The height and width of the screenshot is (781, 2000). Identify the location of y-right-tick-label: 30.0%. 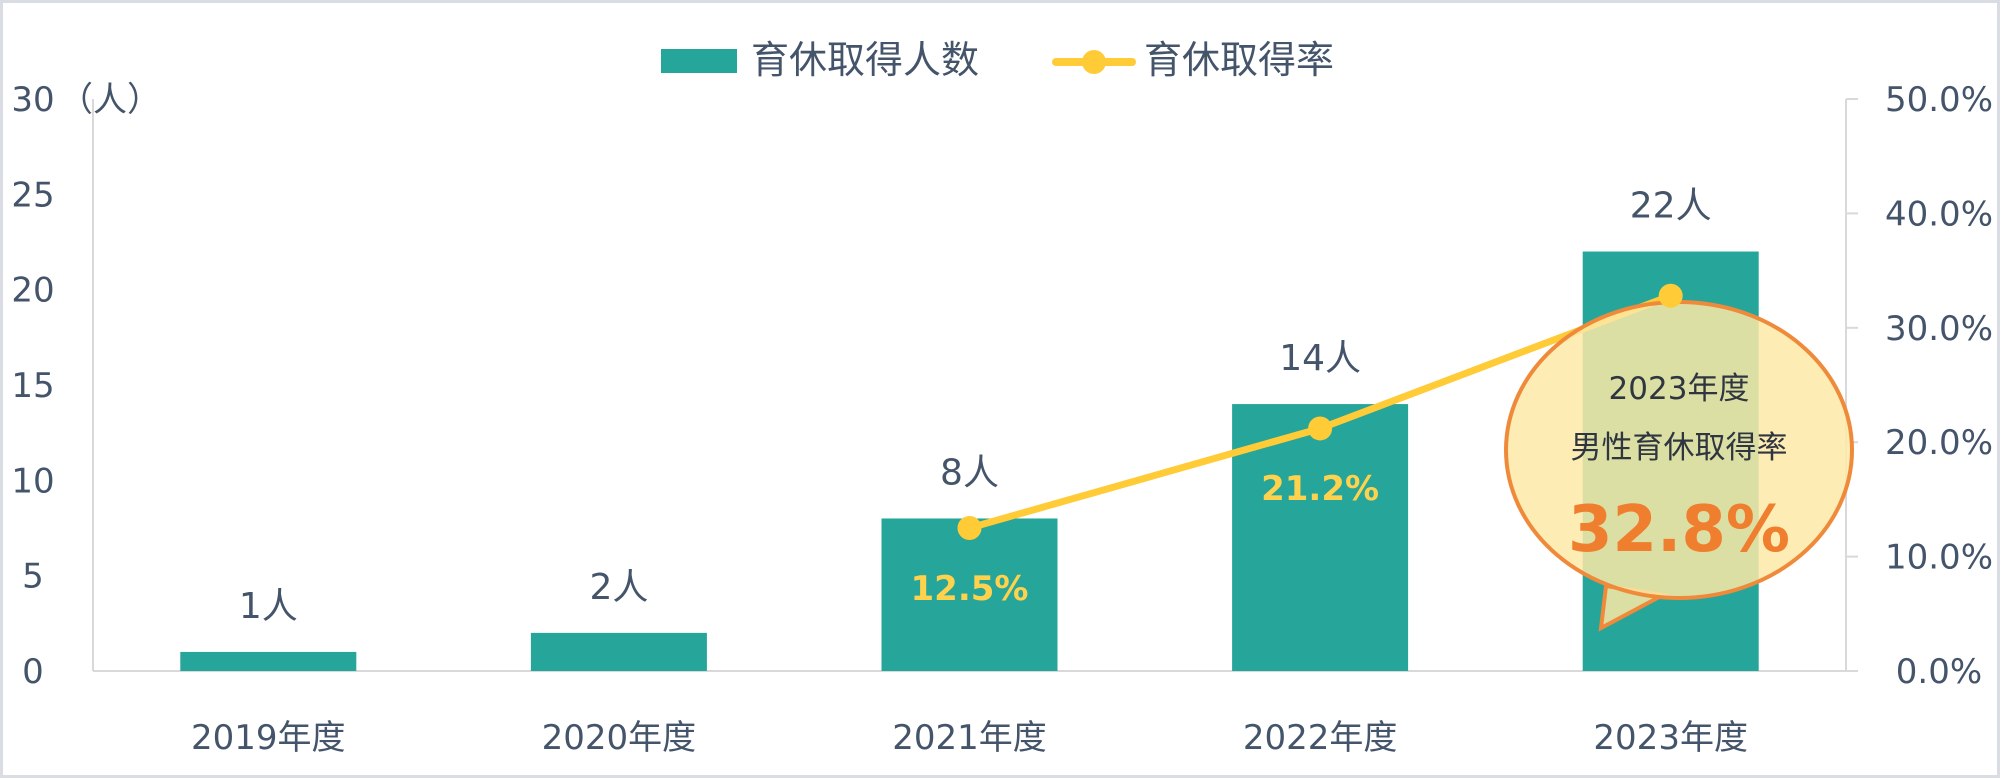
(1939, 329).